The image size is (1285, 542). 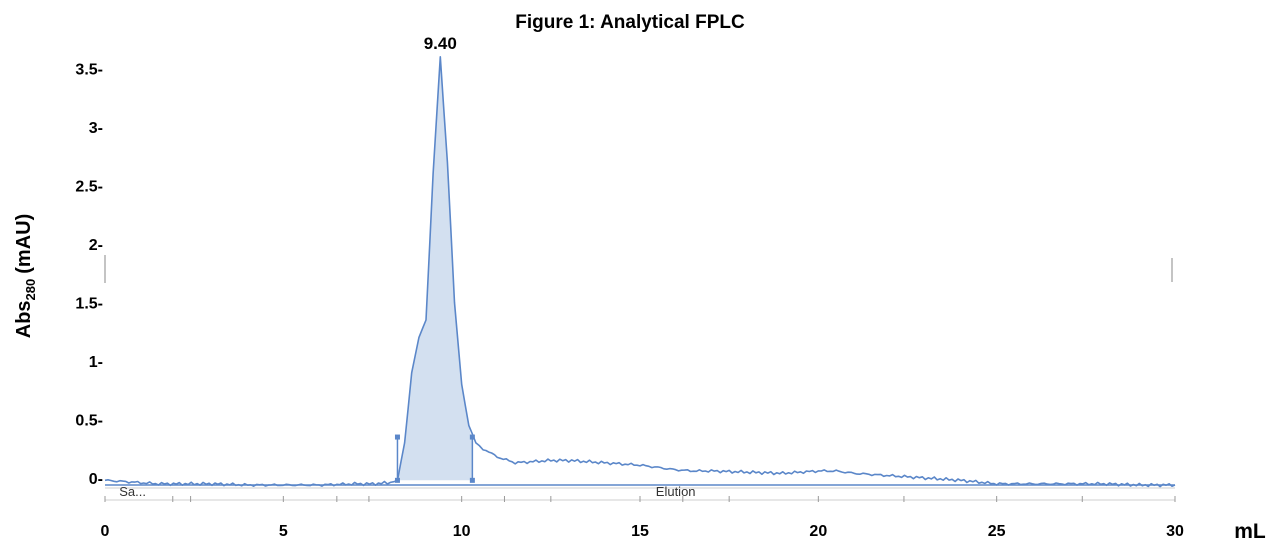 I want to click on y-tick-label: 1-, so click(x=96, y=362).